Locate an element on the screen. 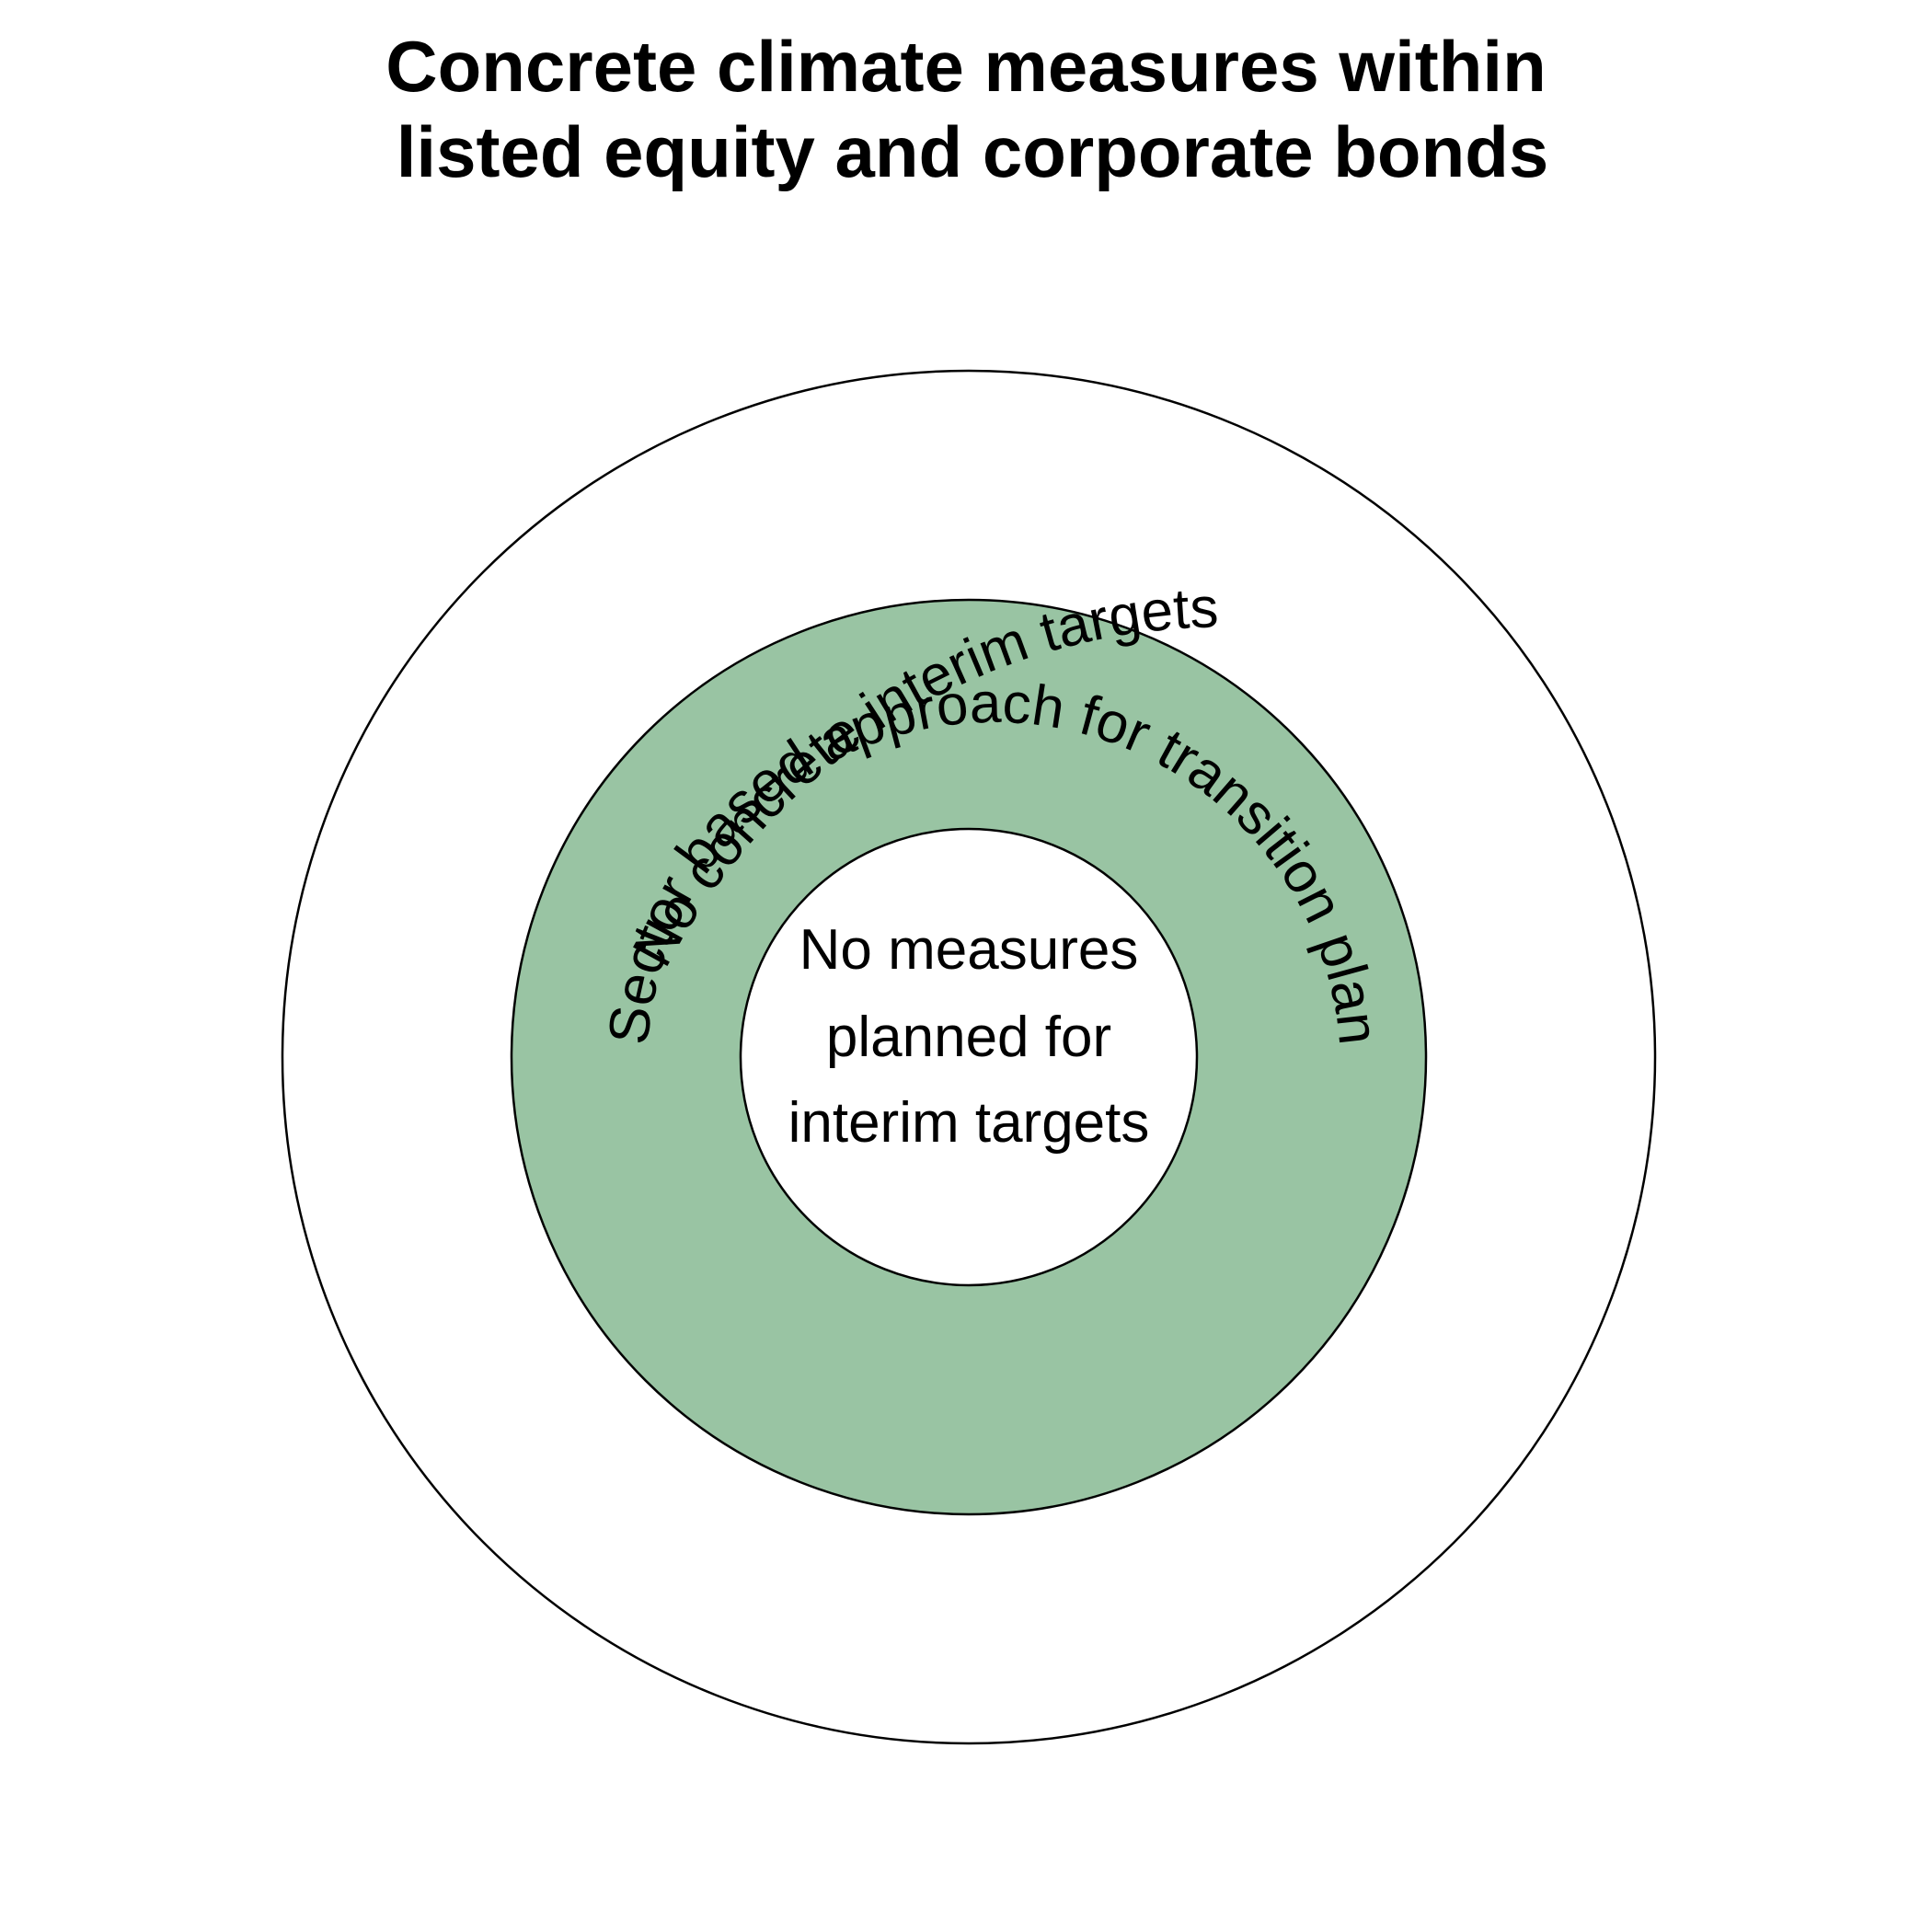  chart-title-line-2: listed equity and corporate bonds is located at coordinates (973, 151).